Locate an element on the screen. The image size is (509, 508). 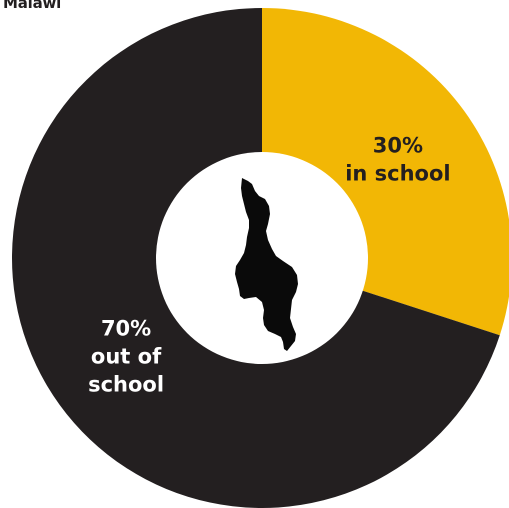
slice-label-in-school: 30% in school is located at coordinates (397, 159).